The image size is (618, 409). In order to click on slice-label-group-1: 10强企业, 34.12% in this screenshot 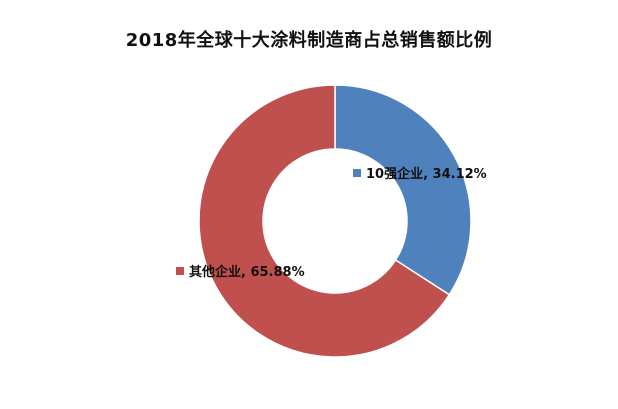, I will do `click(420, 174)`.